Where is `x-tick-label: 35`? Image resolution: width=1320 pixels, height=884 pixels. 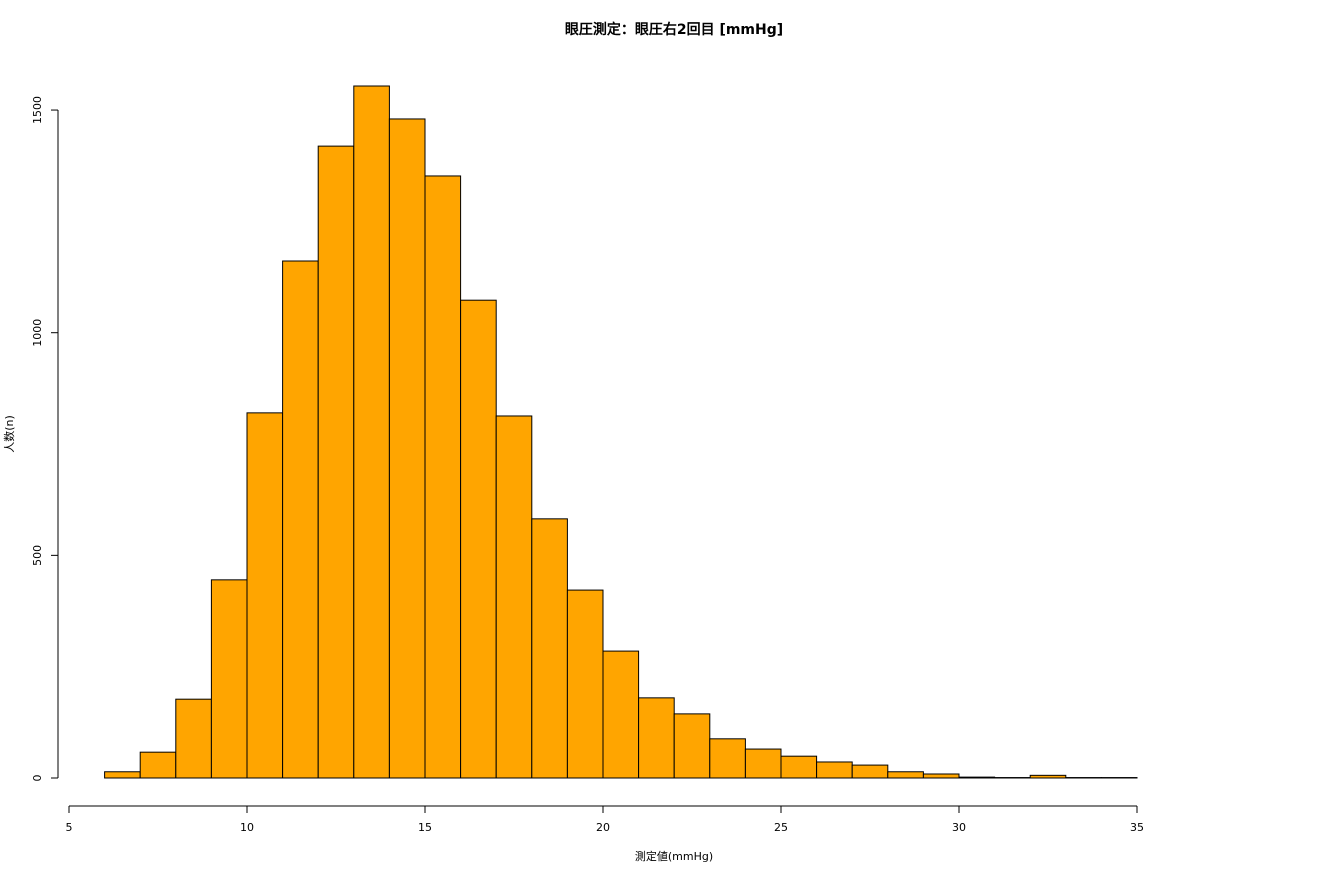 x-tick-label: 35 is located at coordinates (1137, 827).